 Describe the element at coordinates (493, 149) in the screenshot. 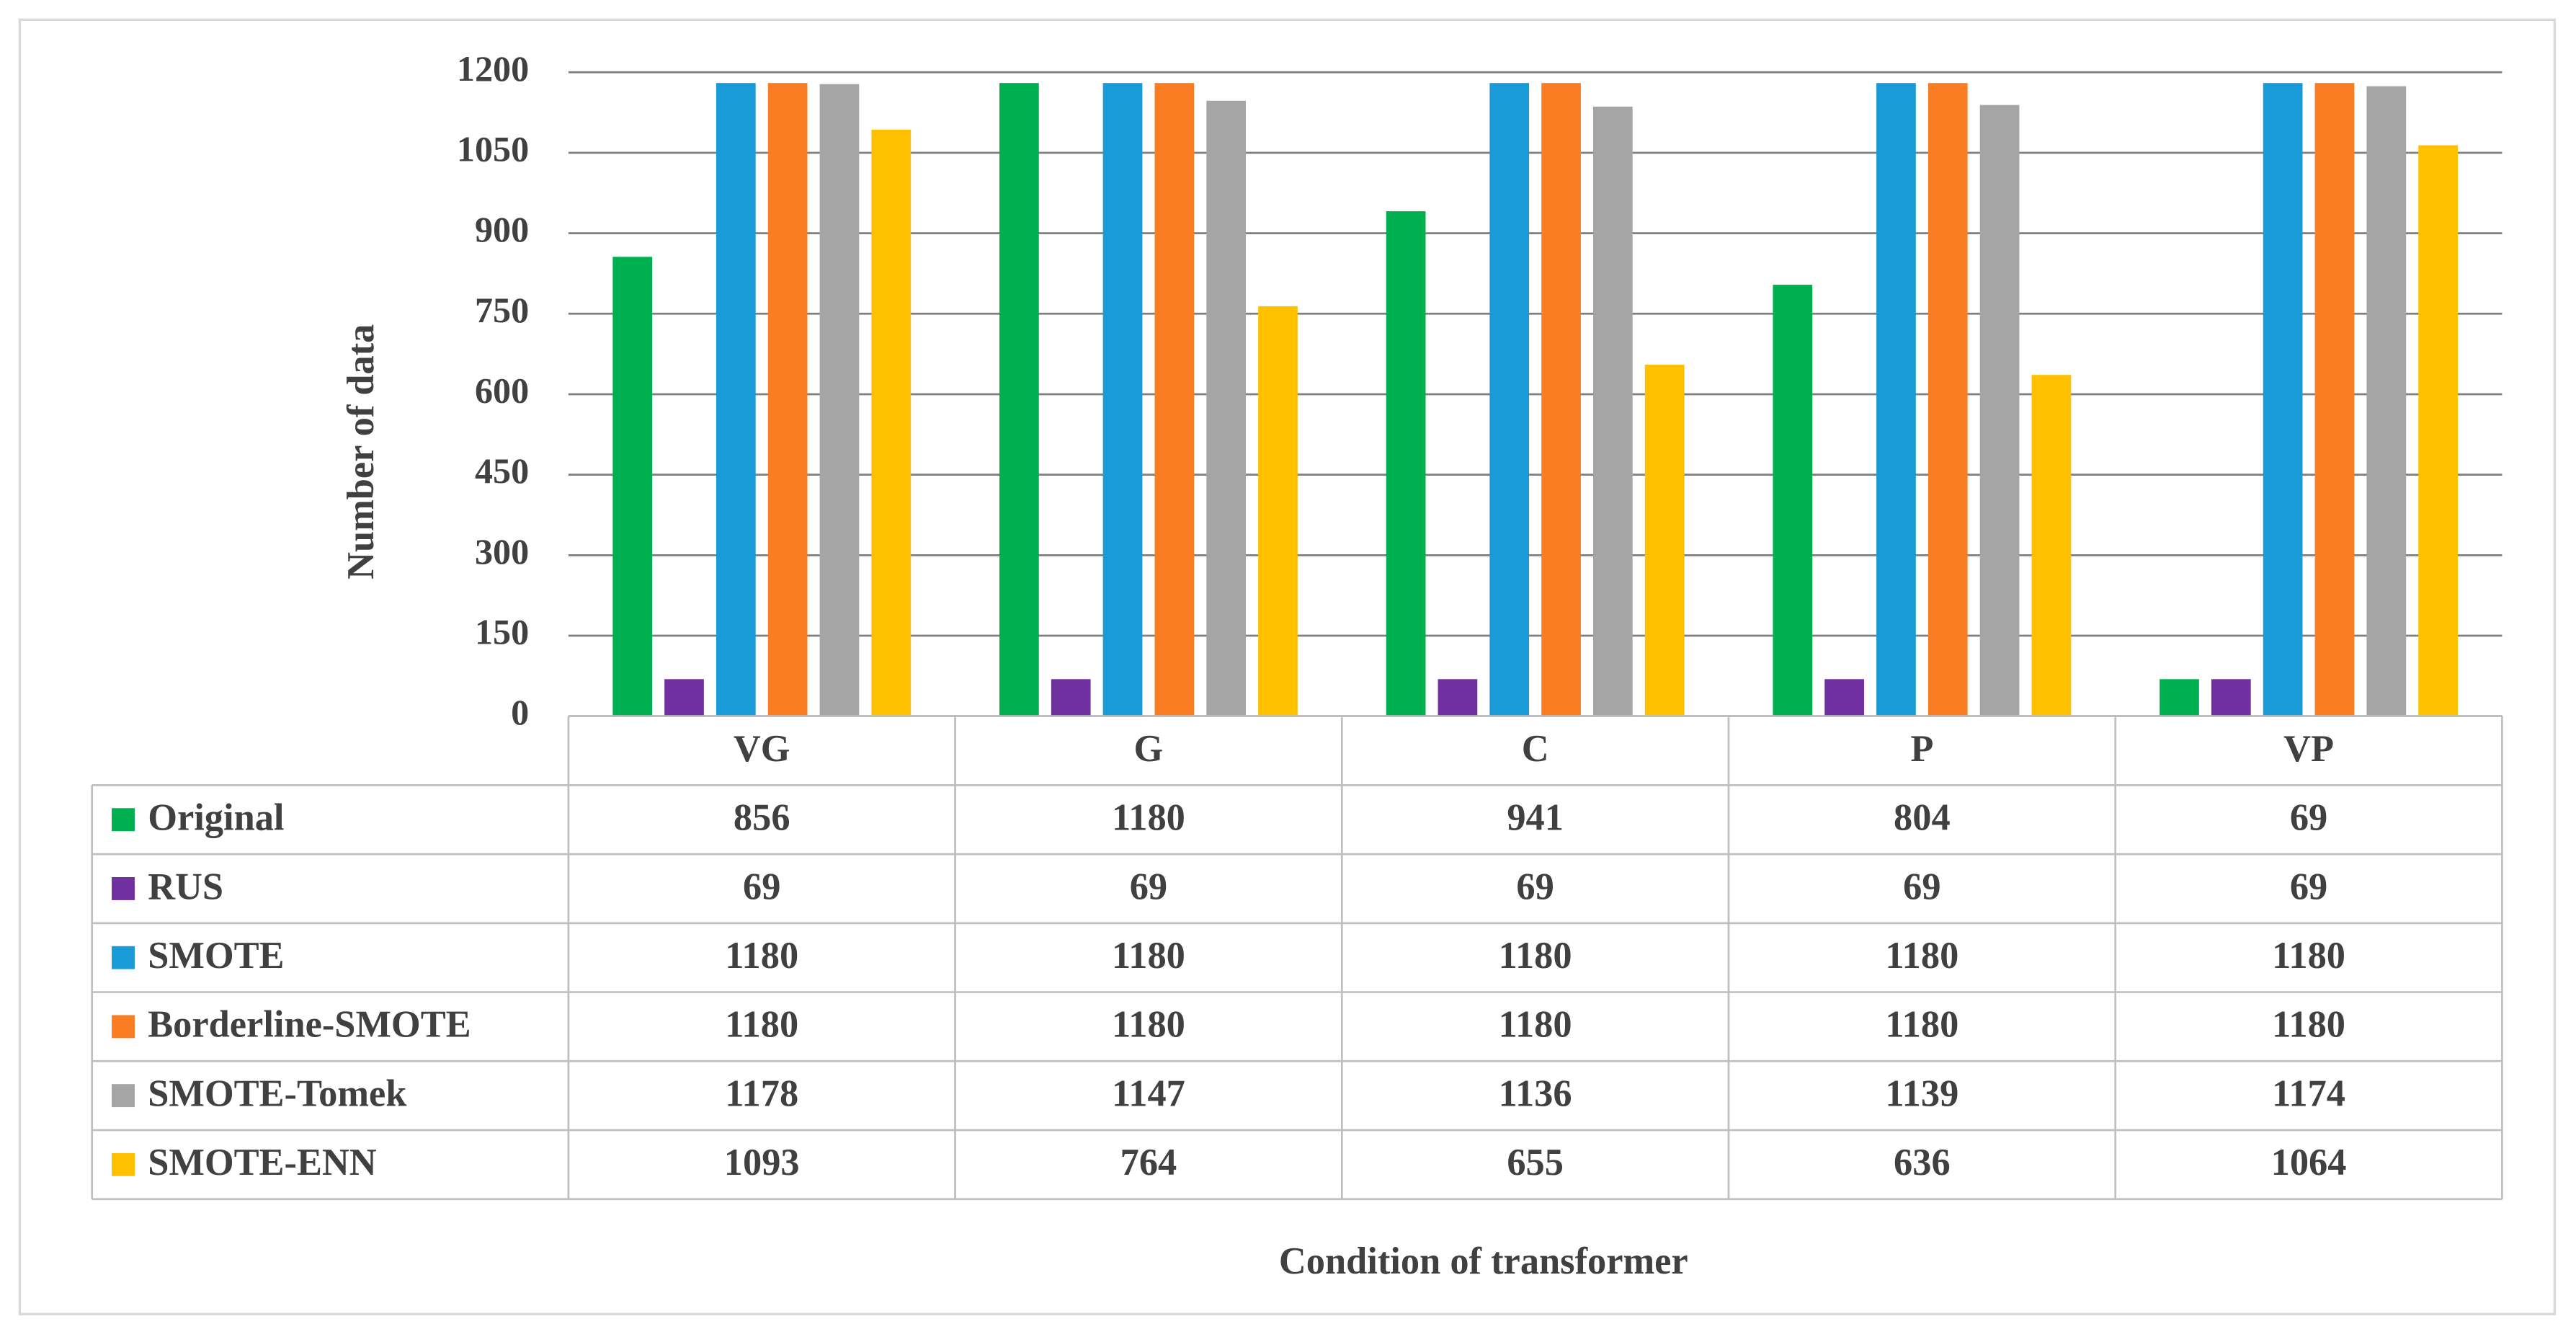

I see `y-tick-label: 1050` at that location.